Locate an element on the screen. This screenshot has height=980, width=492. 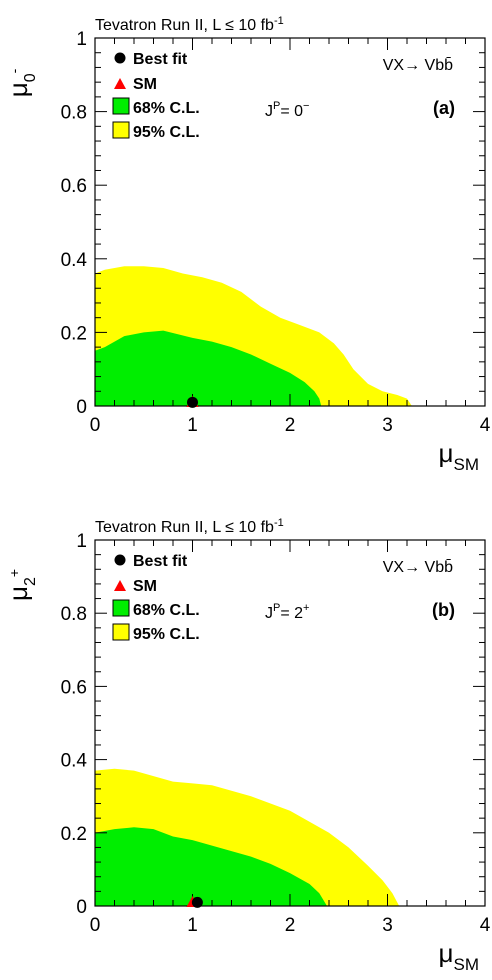
y-axis-sub: 2 is located at coordinates (30, 581).